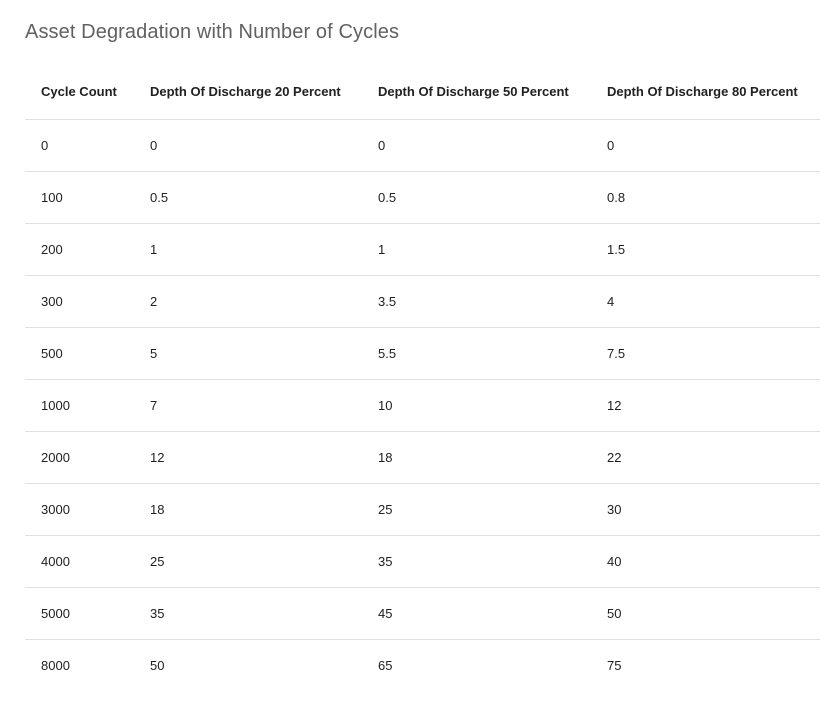 The width and height of the screenshot is (837, 716). I want to click on table-row: 4000 25 35 40, so click(422, 561).